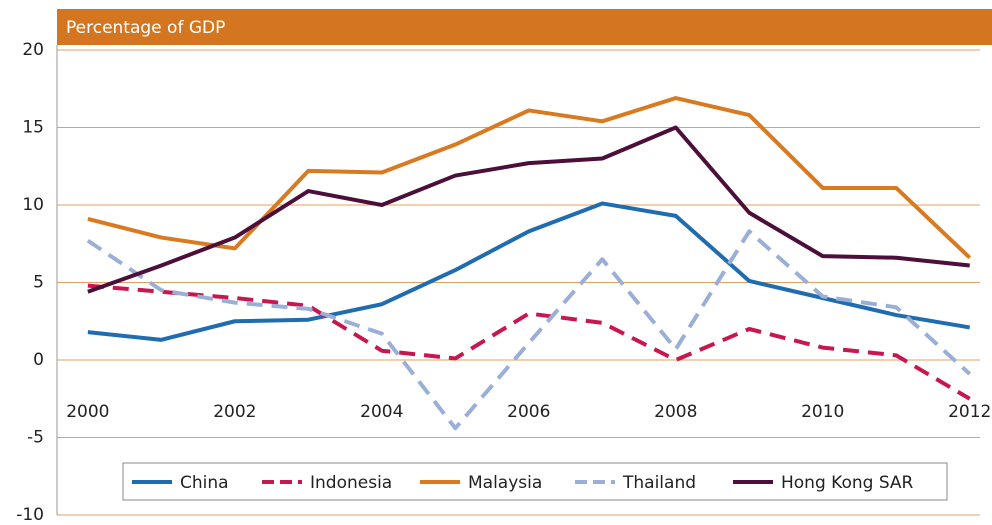  I want to click on x-tick-label: 2008, so click(675, 412).